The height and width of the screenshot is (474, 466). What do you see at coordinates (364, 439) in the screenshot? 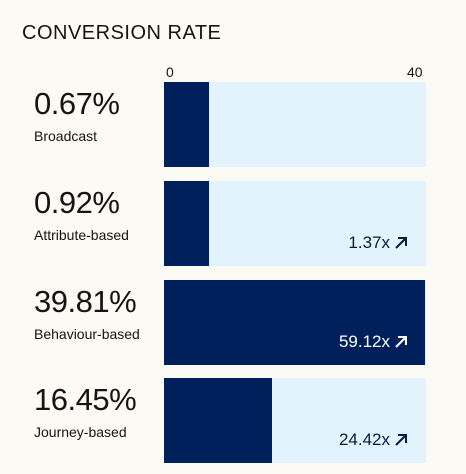
I see `multiplier-value: 24.42x` at bounding box center [364, 439].